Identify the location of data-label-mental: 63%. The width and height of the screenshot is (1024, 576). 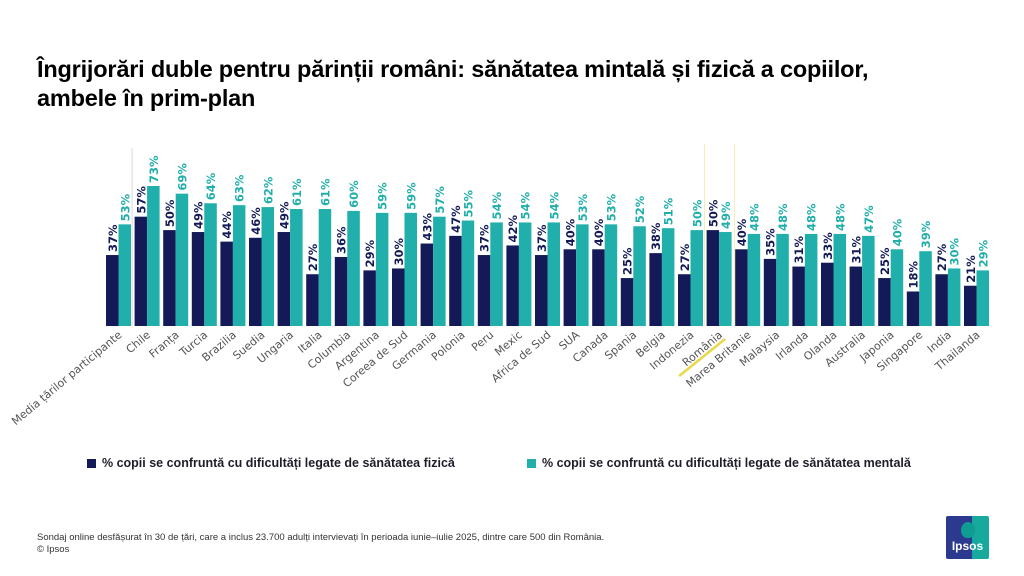
(240, 188).